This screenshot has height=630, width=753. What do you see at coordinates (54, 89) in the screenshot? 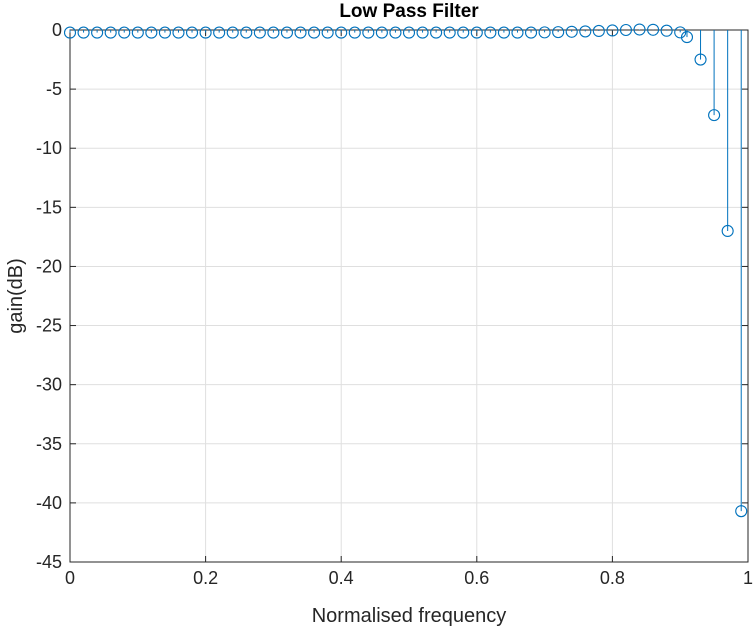
I see `y-tick-label: -5` at bounding box center [54, 89].